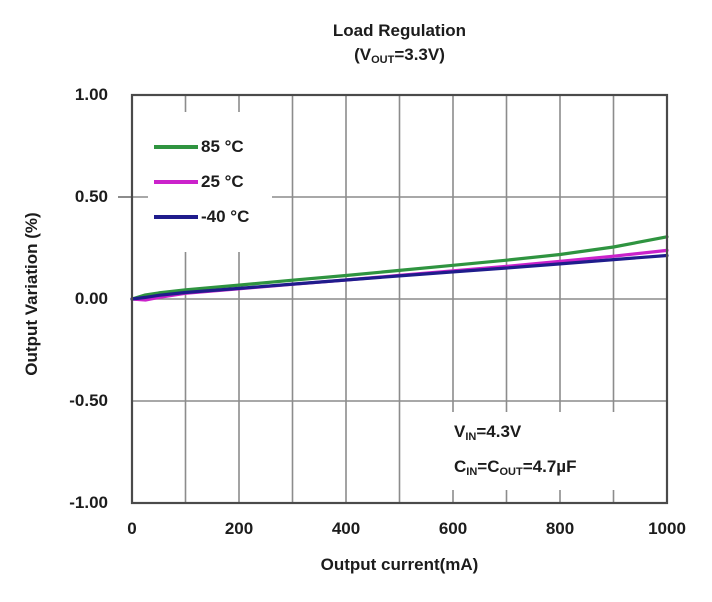  I want to click on test-conditions-annotation: VIN=4.3V CIN=COUT=4.7µF, so click(553, 451).